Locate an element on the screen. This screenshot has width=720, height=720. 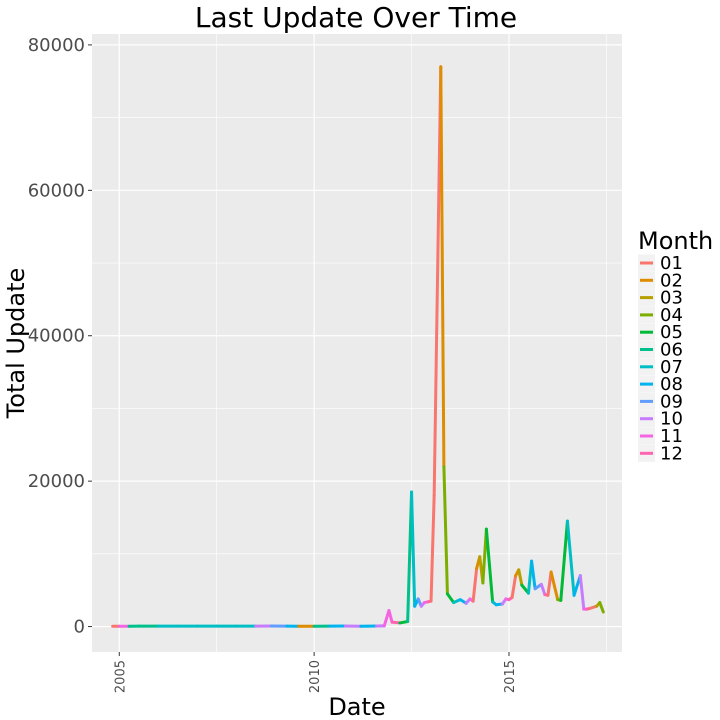
x-tick-label: 2015 is located at coordinates (510, 676).